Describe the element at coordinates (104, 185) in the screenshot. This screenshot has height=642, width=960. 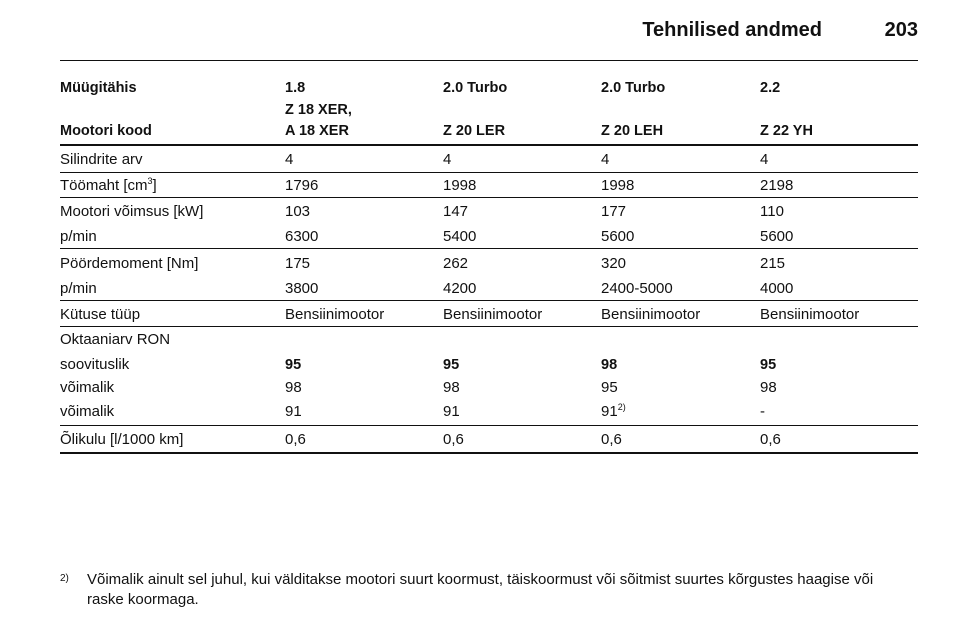
I see `row-label-text: Töömaht [cm` at that location.